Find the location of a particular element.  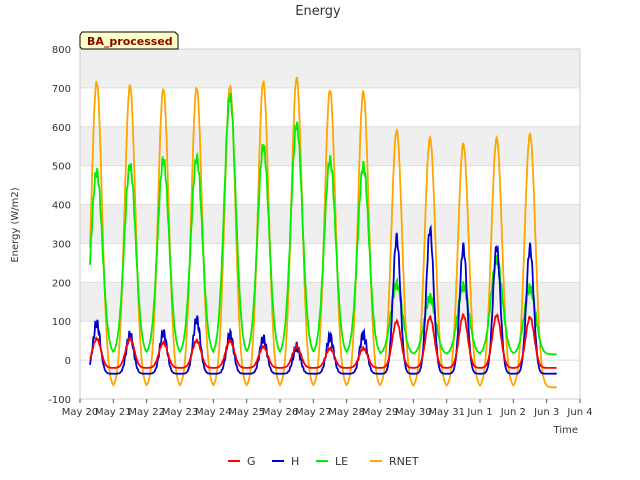

legend-label: RNET is located at coordinates (404, 461).